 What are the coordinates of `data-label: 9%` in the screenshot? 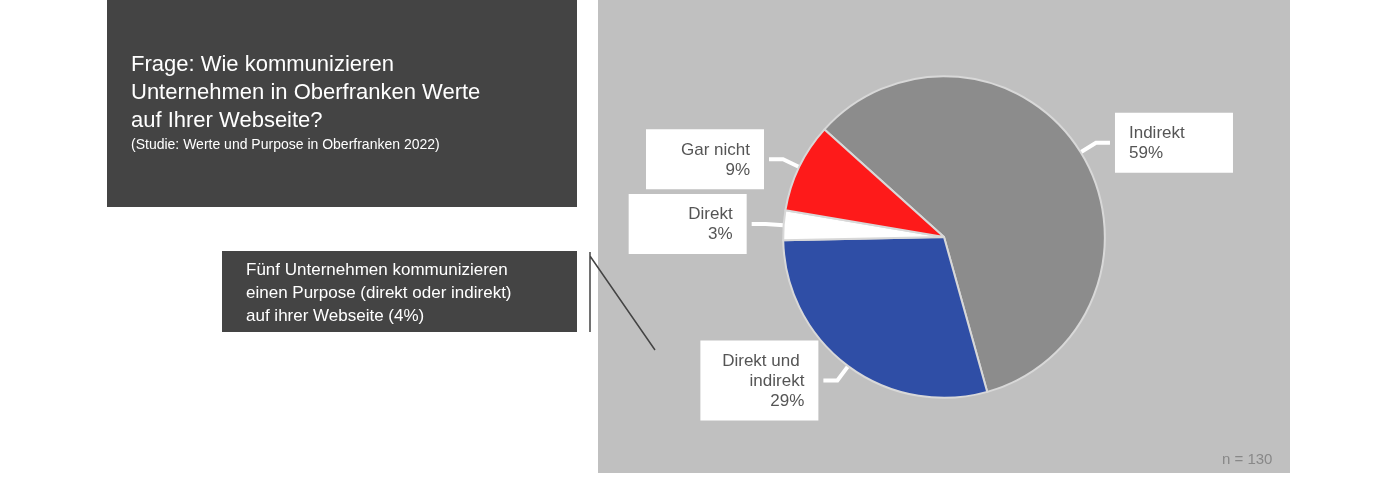 It's located at (738, 169).